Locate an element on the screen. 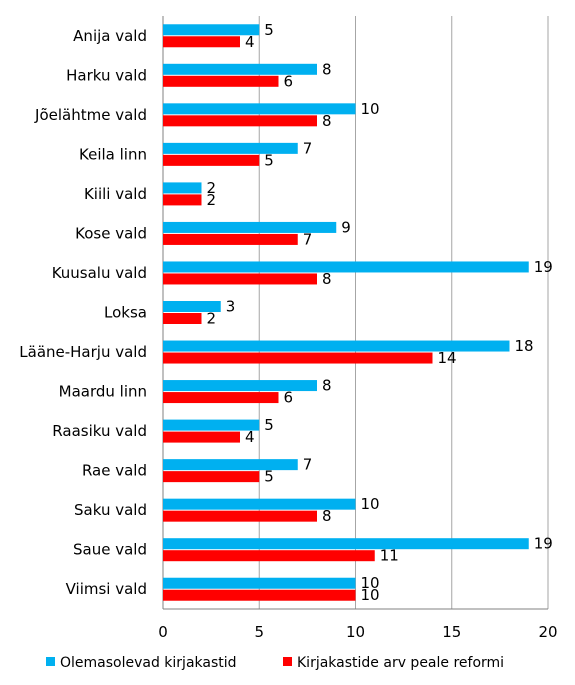 This screenshot has height=685, width=575. bar-maardu-linn-s1 is located at coordinates (221, 398).